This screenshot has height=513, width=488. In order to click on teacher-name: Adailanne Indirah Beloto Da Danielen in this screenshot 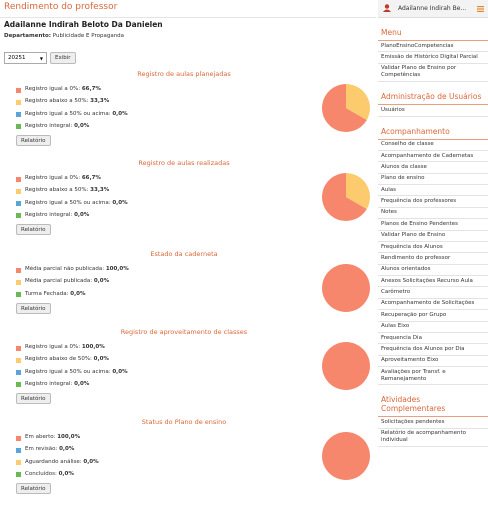, I will do `click(83, 24)`.